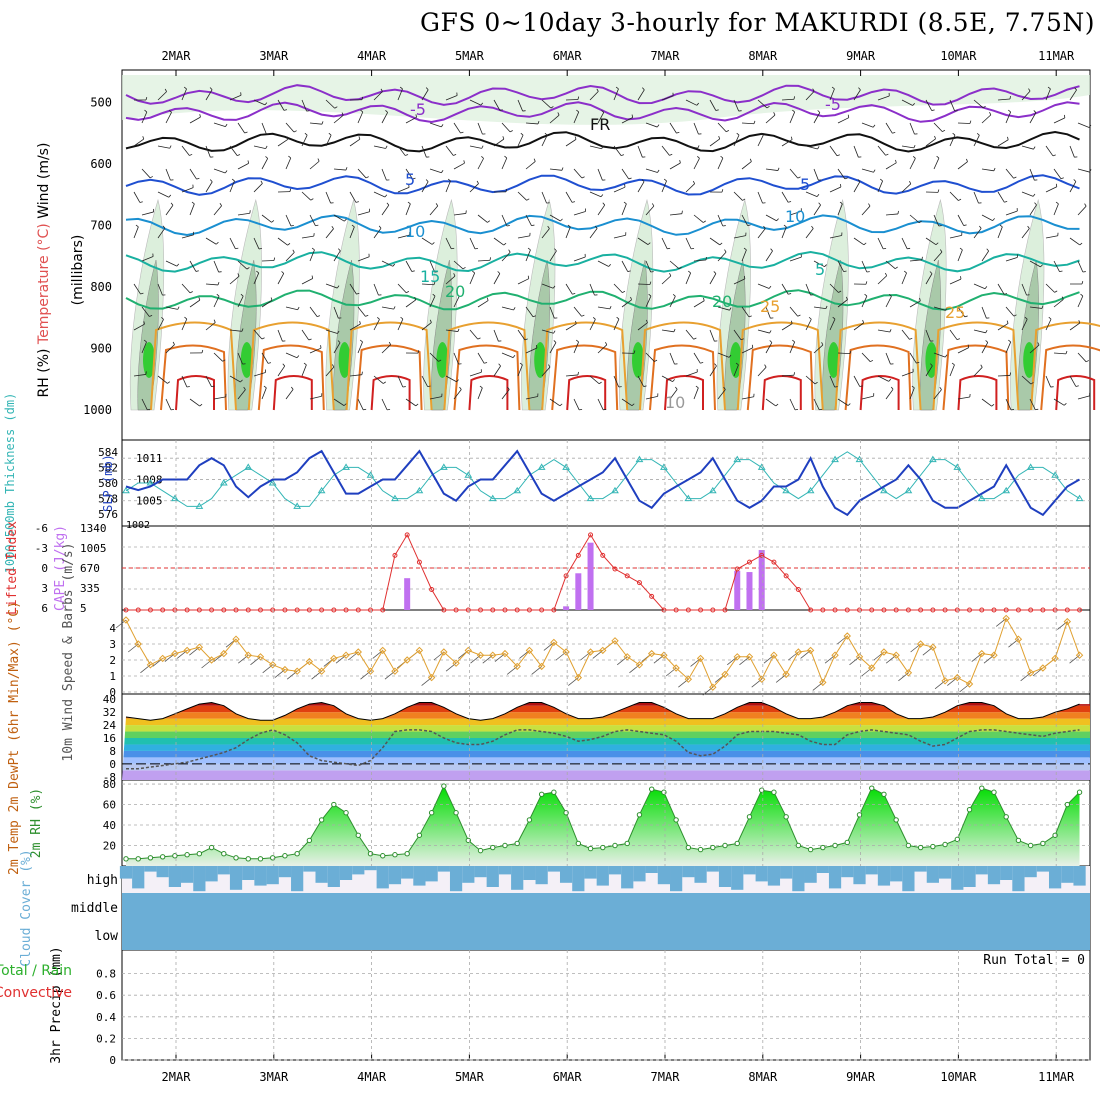 This screenshot has height=1100, width=1100. Describe the element at coordinates (931, 360) in the screenshot. I see `rh-shade-high` at that location.